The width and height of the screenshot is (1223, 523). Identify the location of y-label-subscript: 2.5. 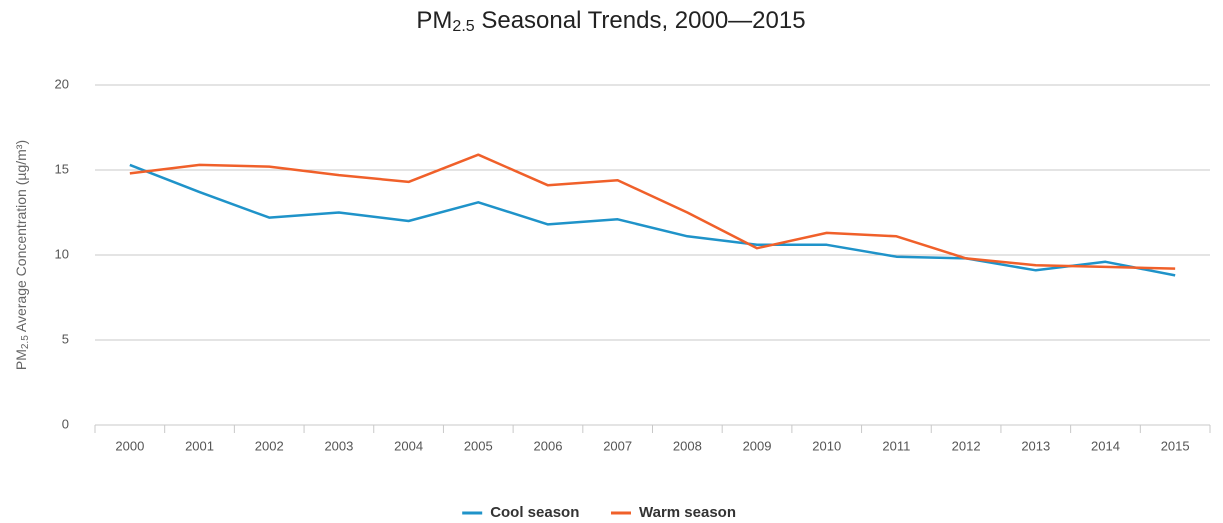
(25, 342).